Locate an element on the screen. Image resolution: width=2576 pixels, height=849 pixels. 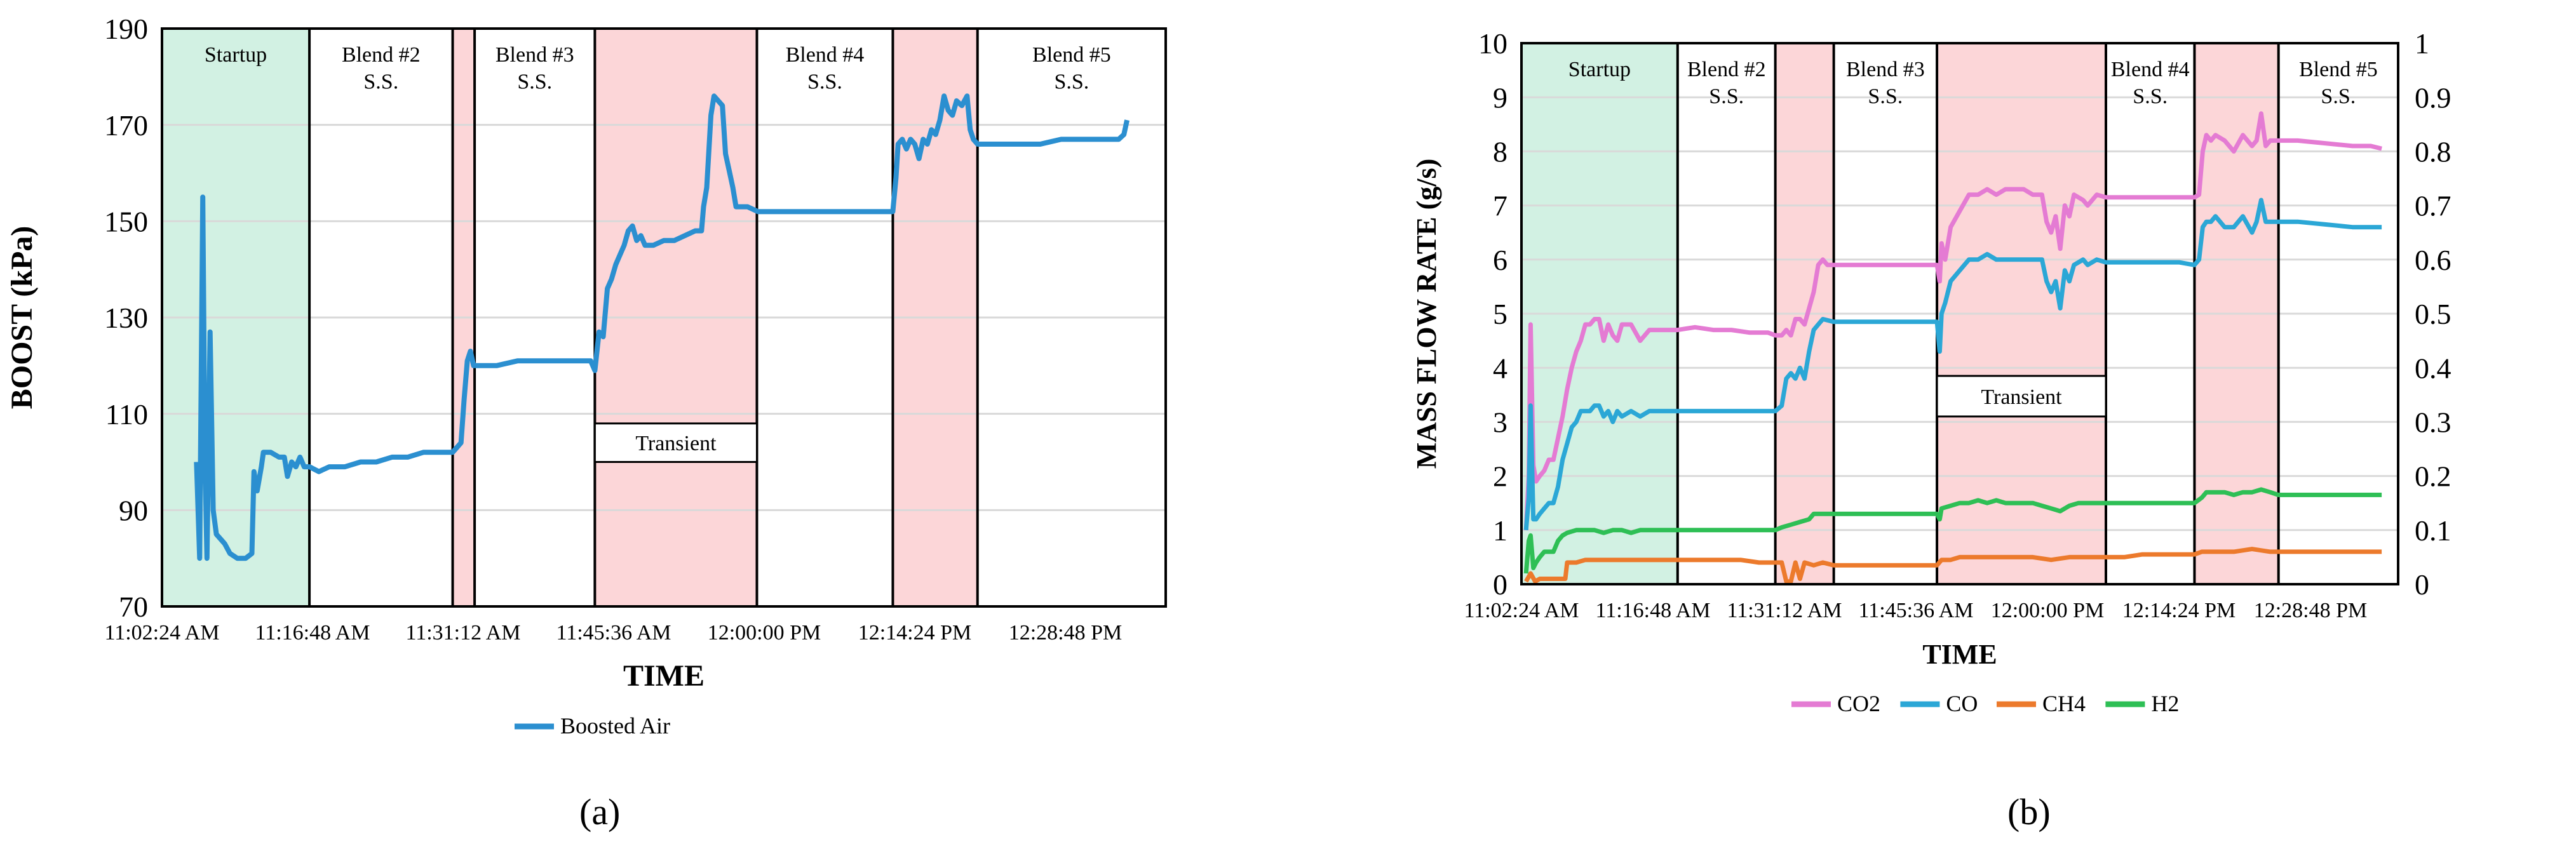
y2-tick-label: 0.9 is located at coordinates (2433, 97).